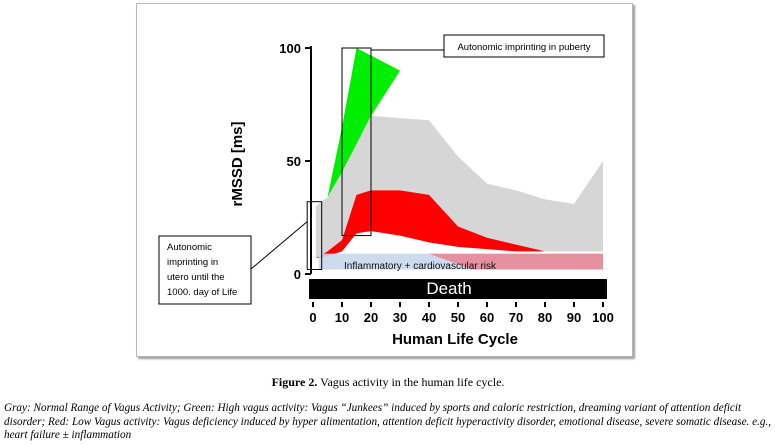 The width and height of the screenshot is (776, 445). I want to click on puberty-annotation: Autonomic imprinting in puberty, so click(523, 47).